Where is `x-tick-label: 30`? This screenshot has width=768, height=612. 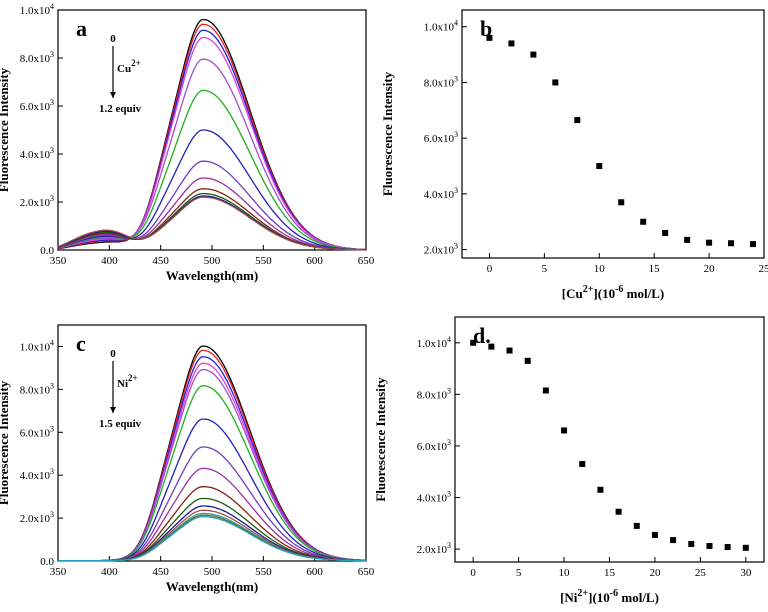
x-tick-label: 30 is located at coordinates (746, 573).